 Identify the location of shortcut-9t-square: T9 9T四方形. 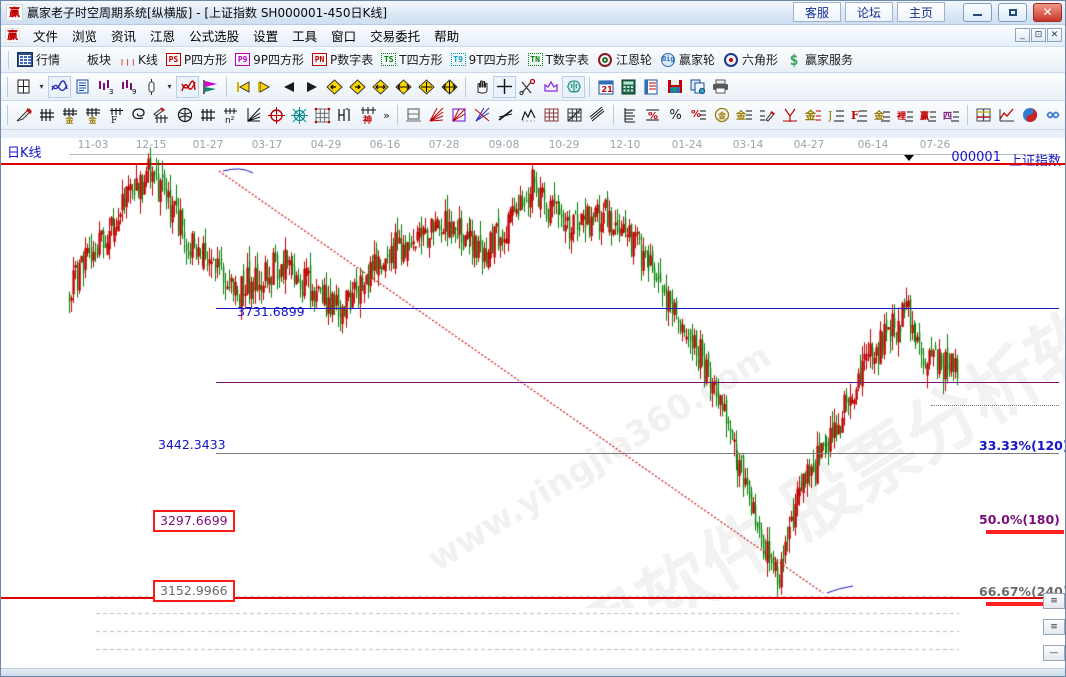
(485, 59).